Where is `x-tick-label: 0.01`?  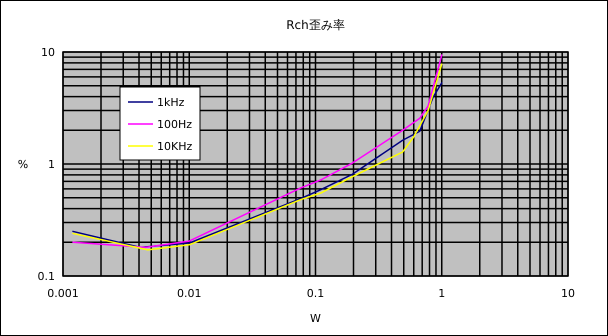
x-tick-label: 0.01 is located at coordinates (189, 293).